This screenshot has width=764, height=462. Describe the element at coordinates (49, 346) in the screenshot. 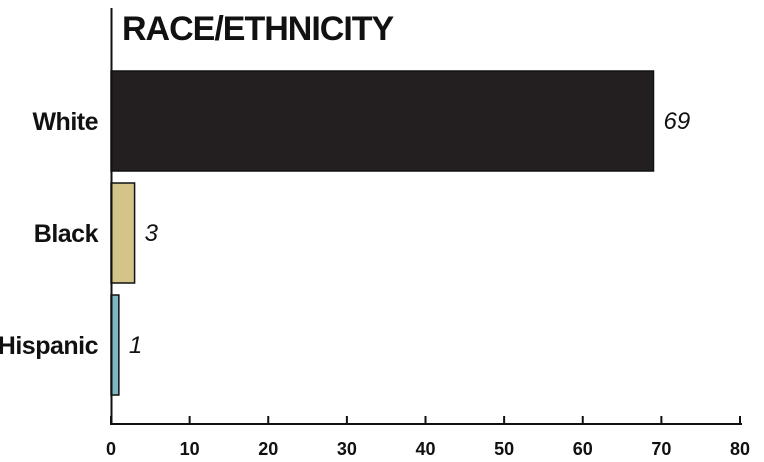

I see `category-label-hispanic: Hispanic` at that location.